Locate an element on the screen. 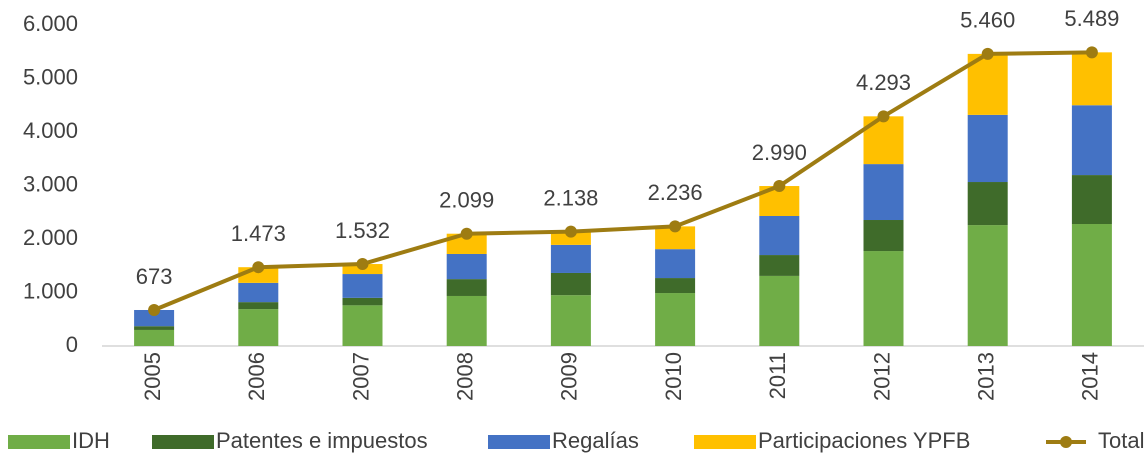 This screenshot has width=1144, height=460. y-tick-label: 0 is located at coordinates (72, 344).